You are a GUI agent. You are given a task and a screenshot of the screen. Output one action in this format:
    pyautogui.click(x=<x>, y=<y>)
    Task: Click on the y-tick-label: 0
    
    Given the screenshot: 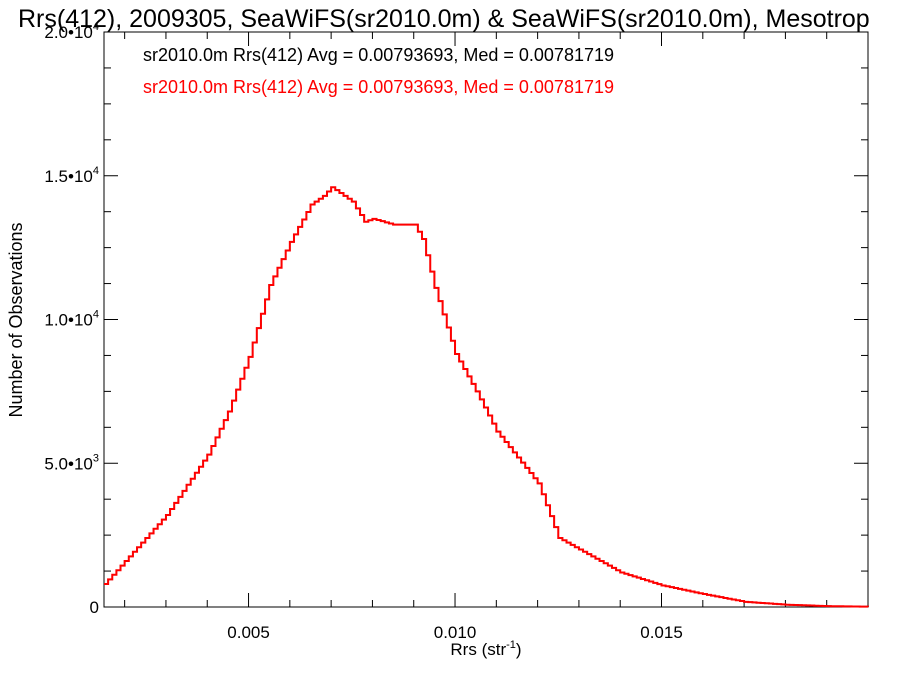 What is the action you would take?
    pyautogui.click(x=94, y=607)
    